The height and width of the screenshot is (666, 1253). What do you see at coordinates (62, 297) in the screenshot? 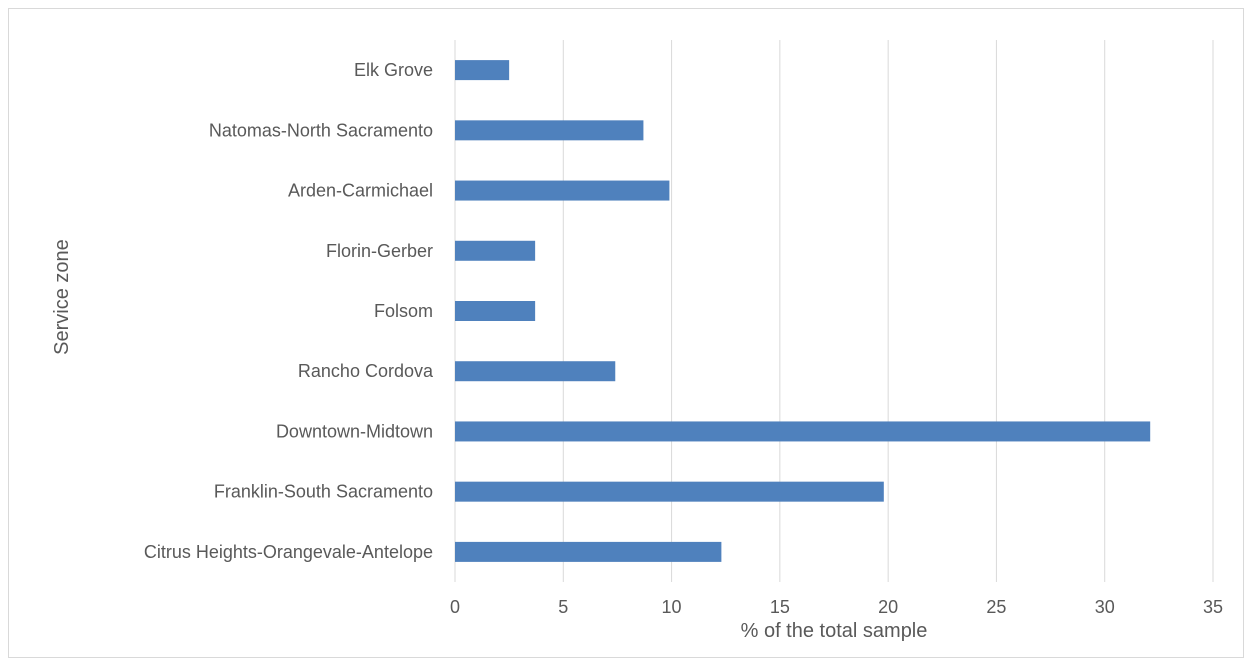
I see `y-axis-title: Service zone` at bounding box center [62, 297].